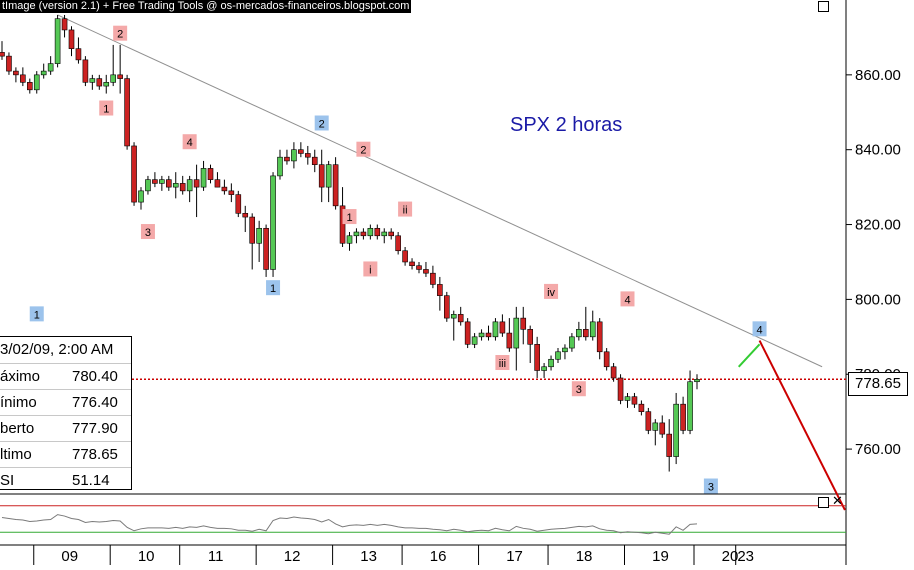  What do you see at coordinates (878, 299) in the screenshot?
I see `y-tick-label: 800.00` at bounding box center [878, 299].